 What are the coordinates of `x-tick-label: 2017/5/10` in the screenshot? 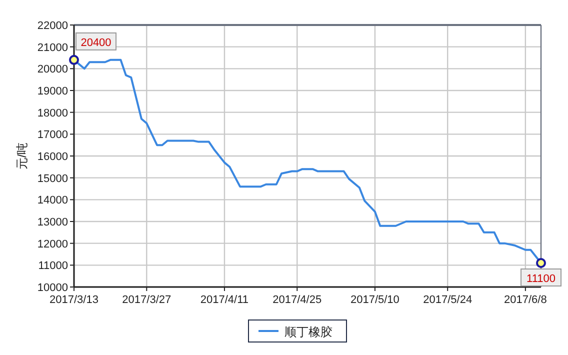 It's located at (375, 300).